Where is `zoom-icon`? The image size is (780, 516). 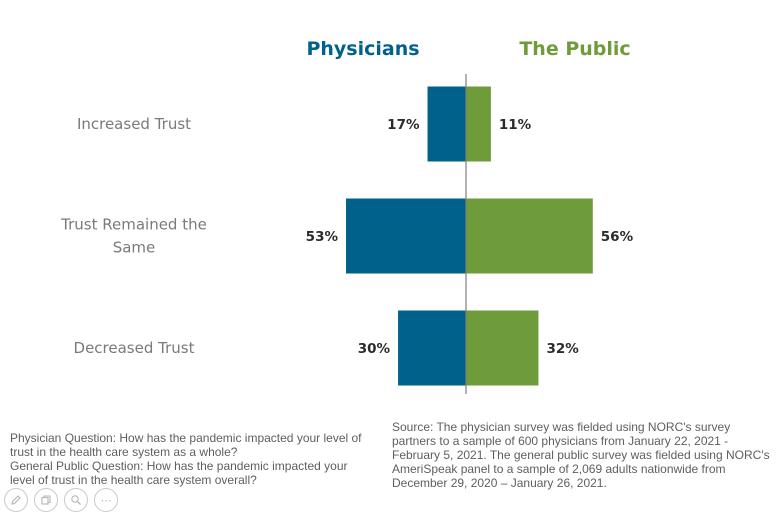
zoom-icon is located at coordinates (76, 500).